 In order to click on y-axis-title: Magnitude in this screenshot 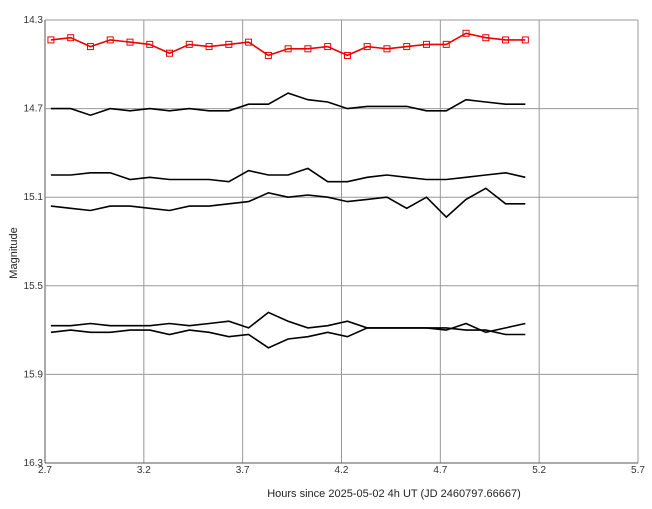, I will do `click(14, 252)`.